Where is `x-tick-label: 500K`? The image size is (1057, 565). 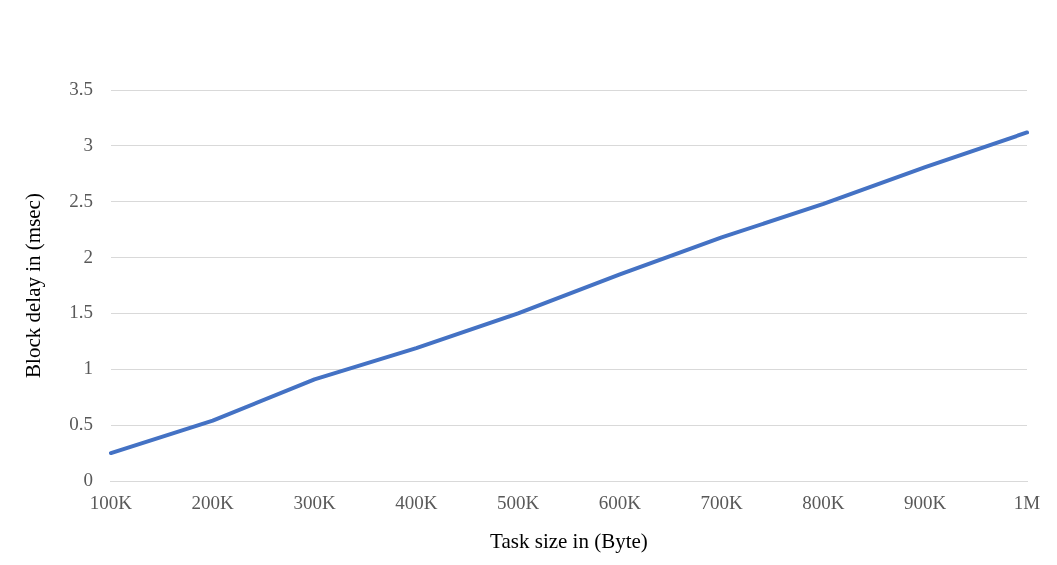
x-tick-label: 500K is located at coordinates (518, 503).